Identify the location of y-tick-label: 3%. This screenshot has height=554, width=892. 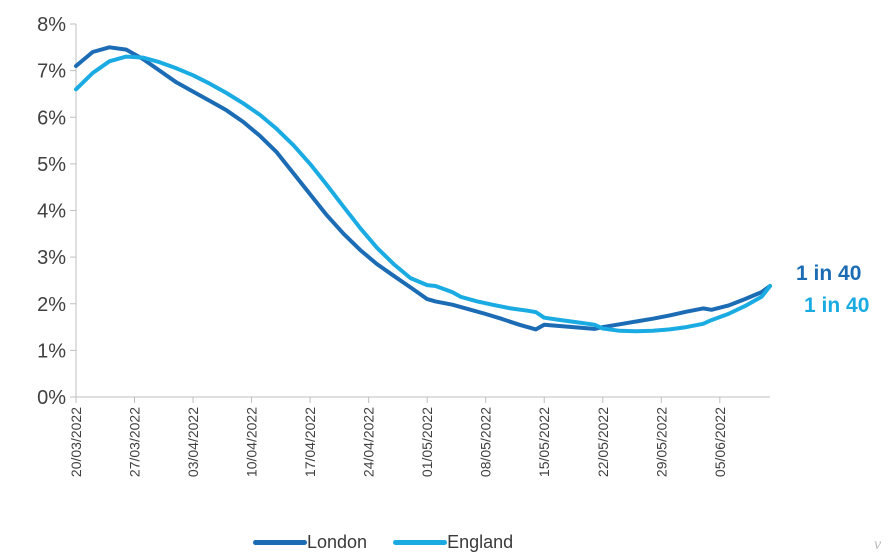
(51, 258).